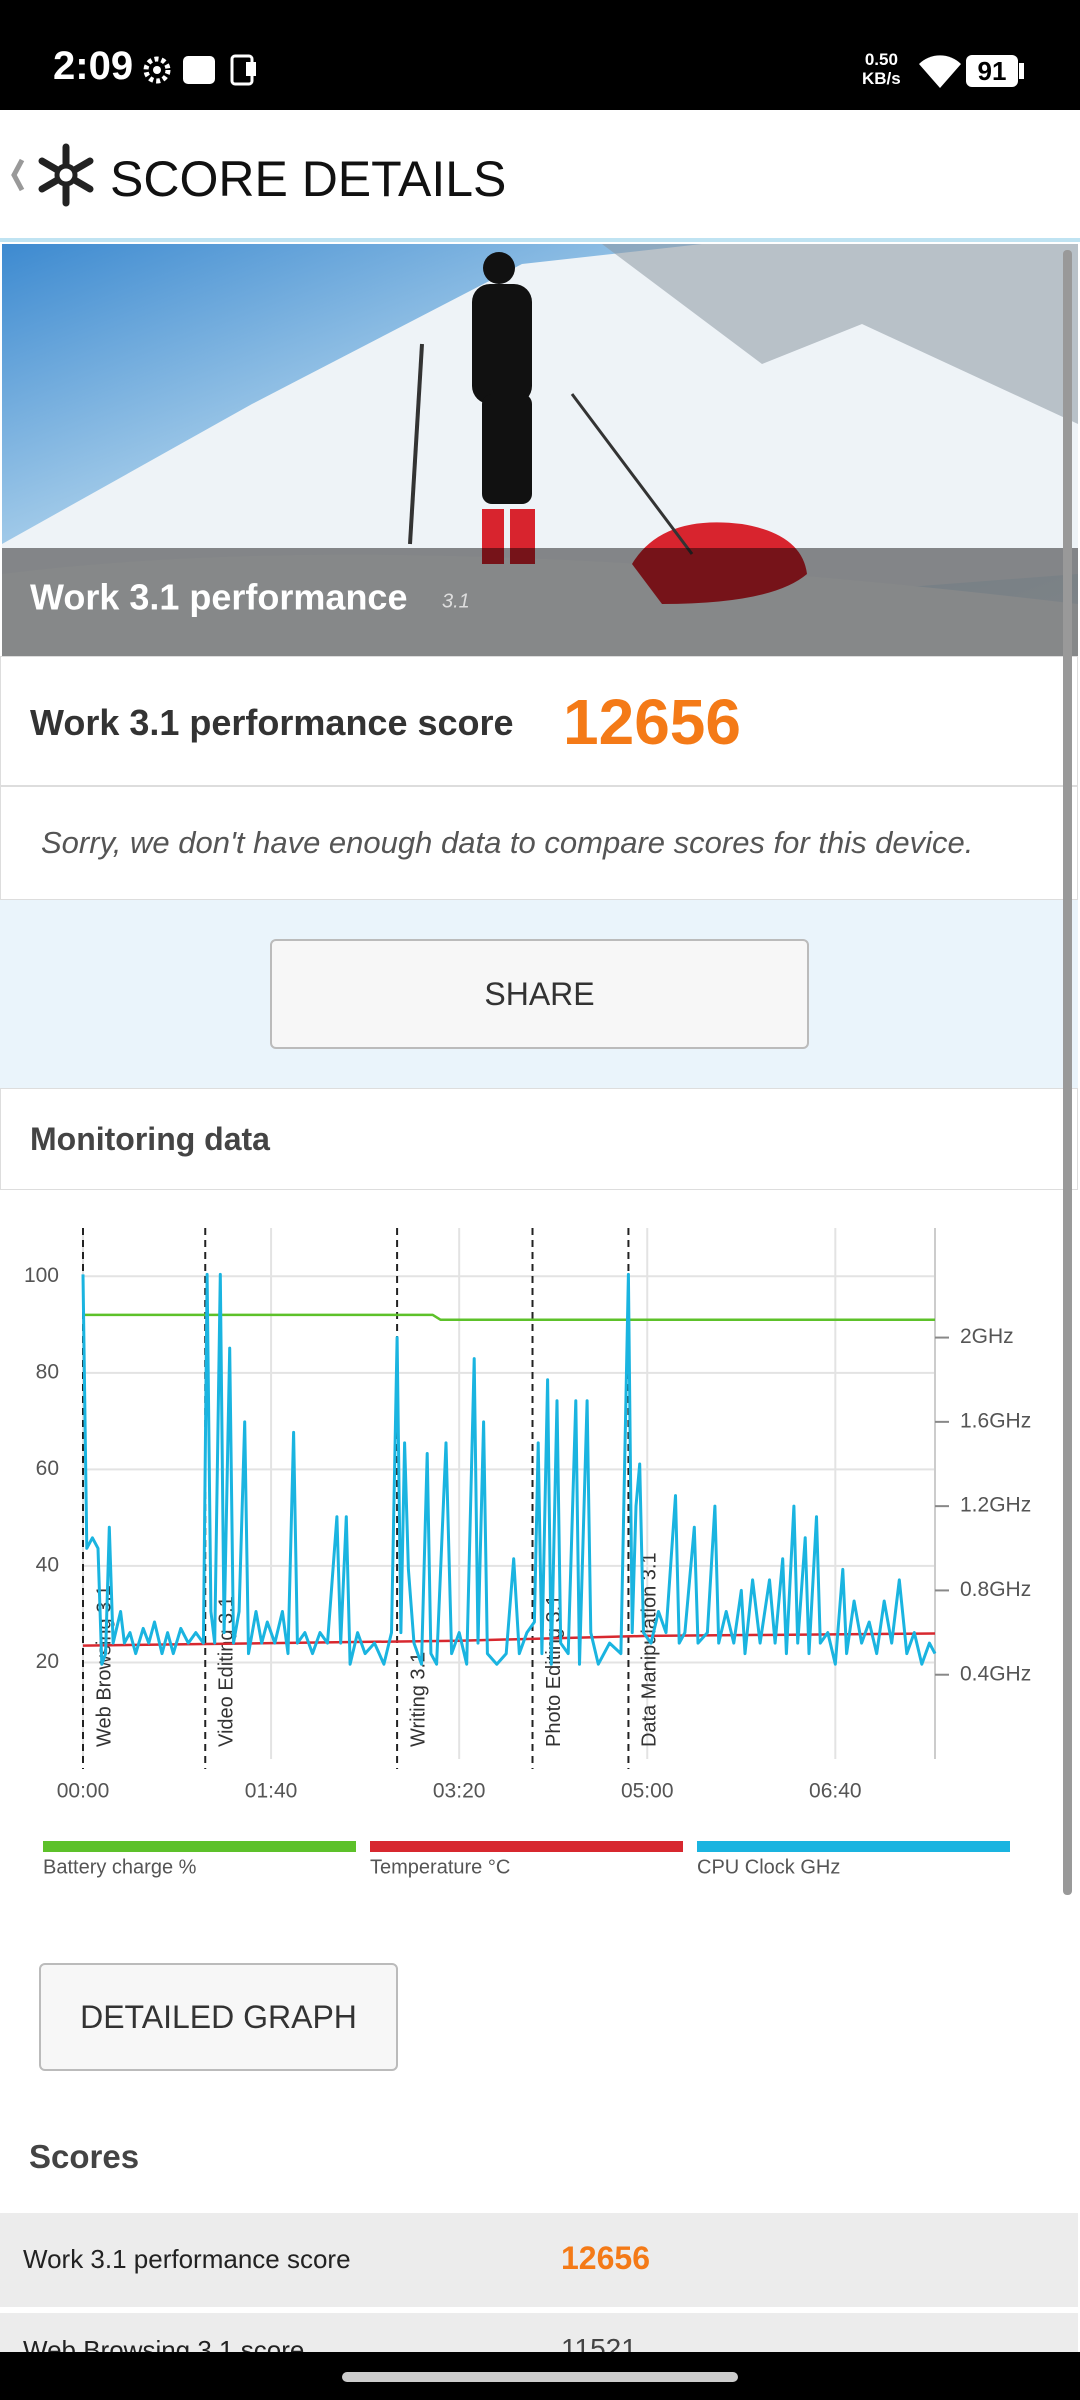 The height and width of the screenshot is (2400, 1080). Describe the element at coordinates (418, 1699) in the screenshot. I see `section-label: Writing 3.1` at that location.